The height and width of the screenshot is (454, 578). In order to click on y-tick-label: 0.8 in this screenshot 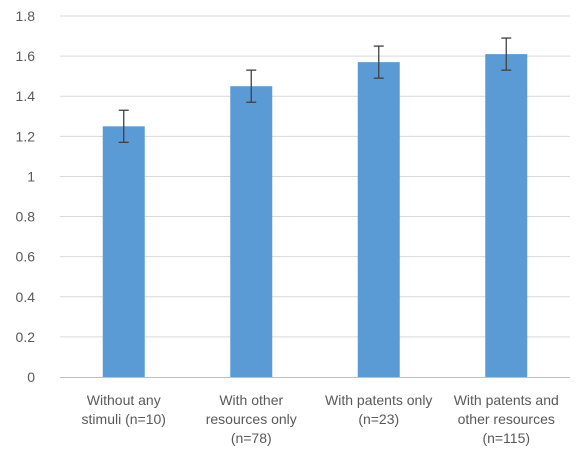, I will do `click(26, 217)`.